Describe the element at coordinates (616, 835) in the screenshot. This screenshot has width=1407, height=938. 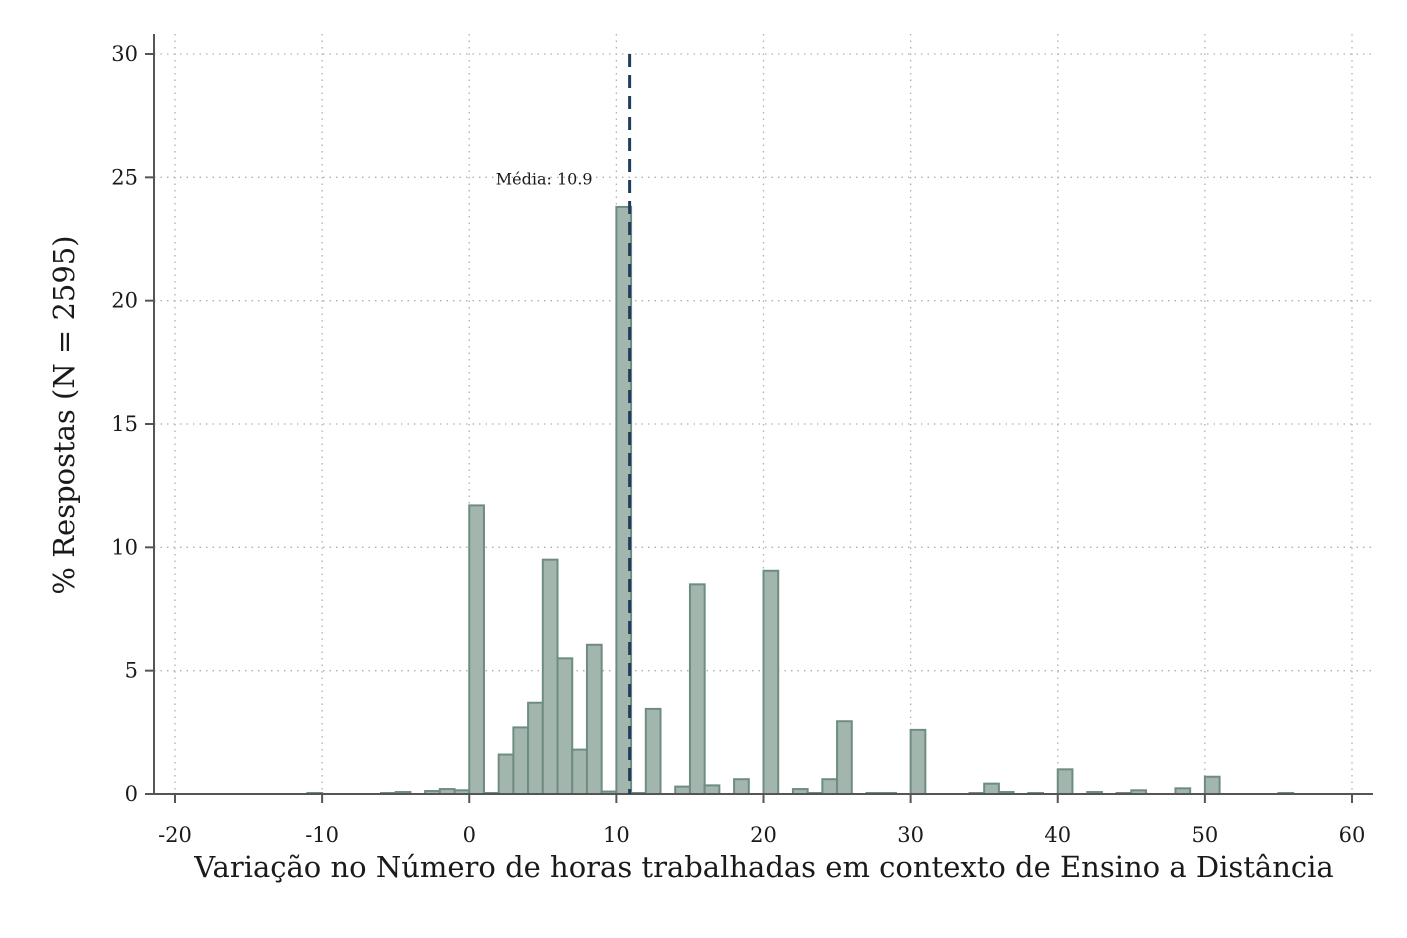
I see `x-tick-label: 10` at that location.